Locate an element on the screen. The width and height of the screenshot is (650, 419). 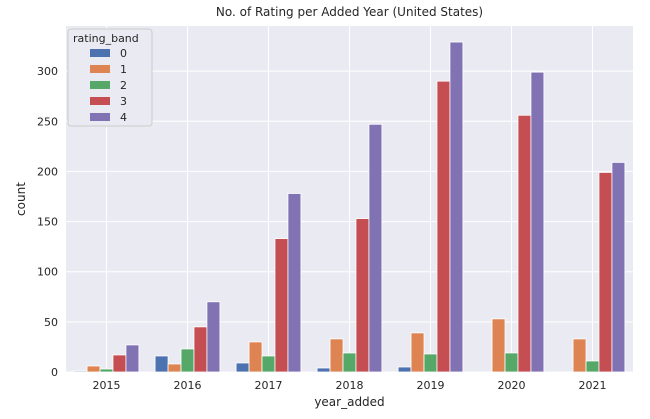
y-tick-label: 150 is located at coordinates (47, 222).